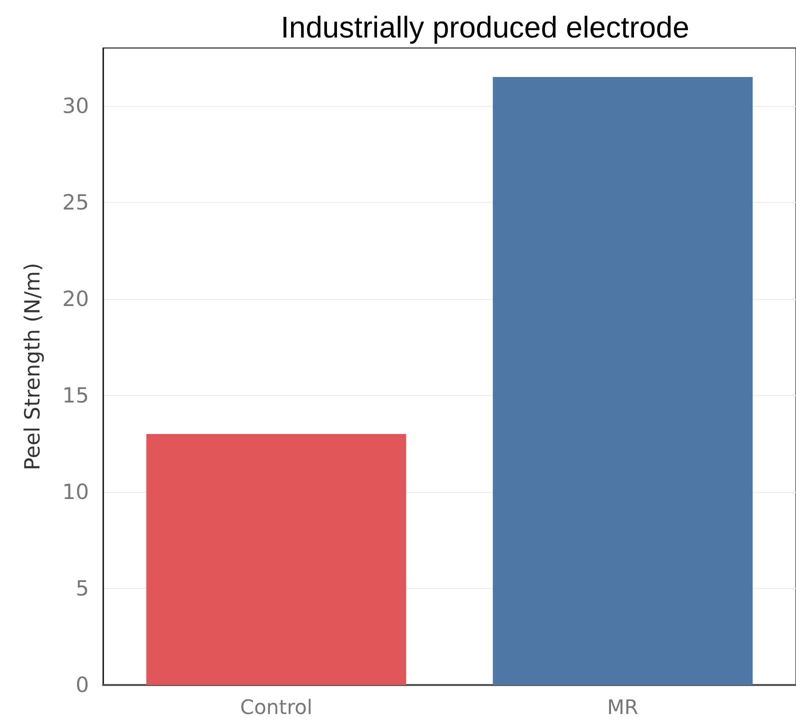 The height and width of the screenshot is (724, 796). Describe the element at coordinates (82, 685) in the screenshot. I see `y-tick-label: 0` at that location.